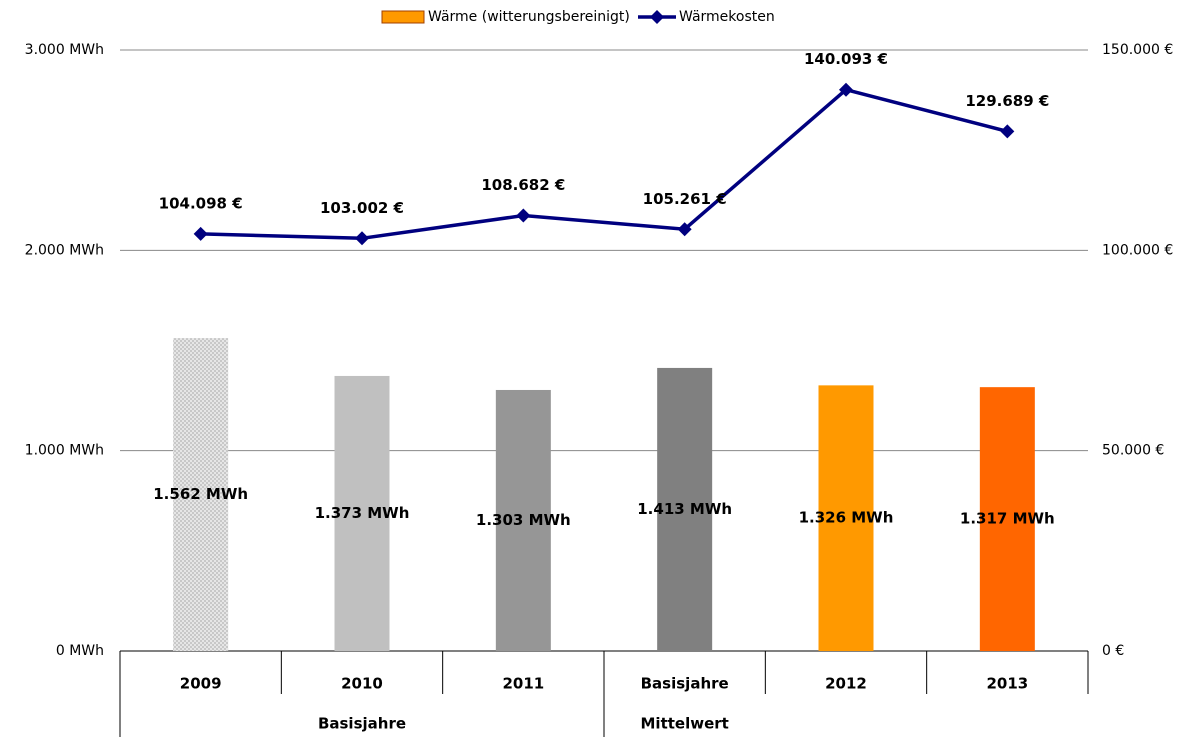  I want to click on group-label: Basisjahre, so click(362, 724).